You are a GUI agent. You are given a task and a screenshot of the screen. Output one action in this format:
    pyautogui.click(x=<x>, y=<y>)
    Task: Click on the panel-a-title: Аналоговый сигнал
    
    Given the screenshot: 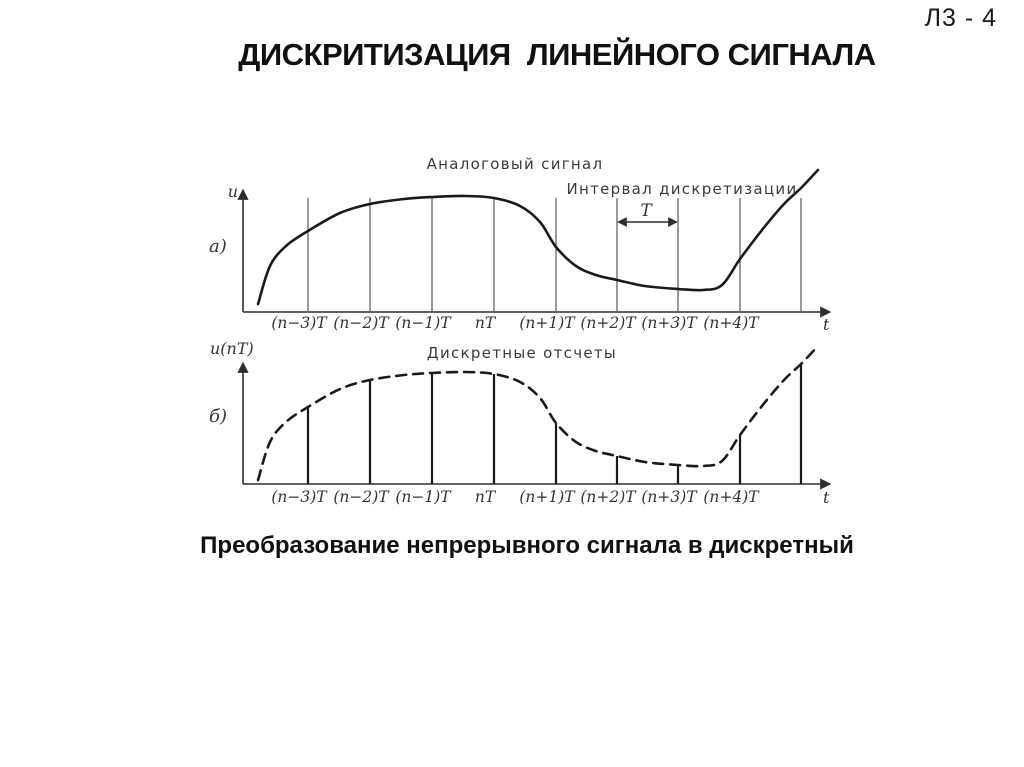 What is the action you would take?
    pyautogui.click(x=515, y=164)
    